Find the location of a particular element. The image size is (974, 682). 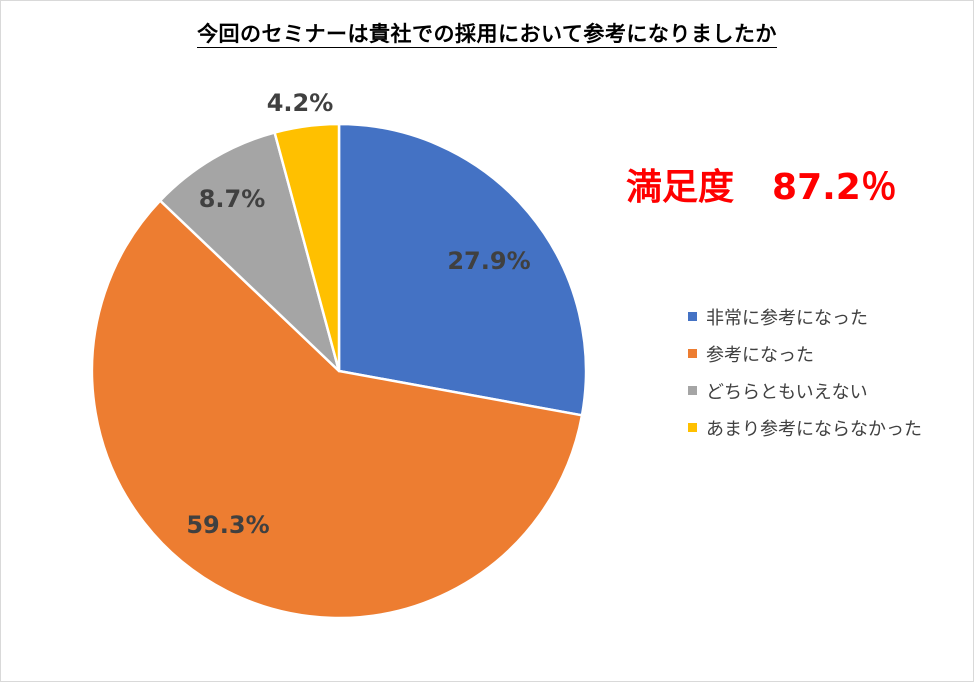

legend-item-2: 参考になった is located at coordinates (805, 353).